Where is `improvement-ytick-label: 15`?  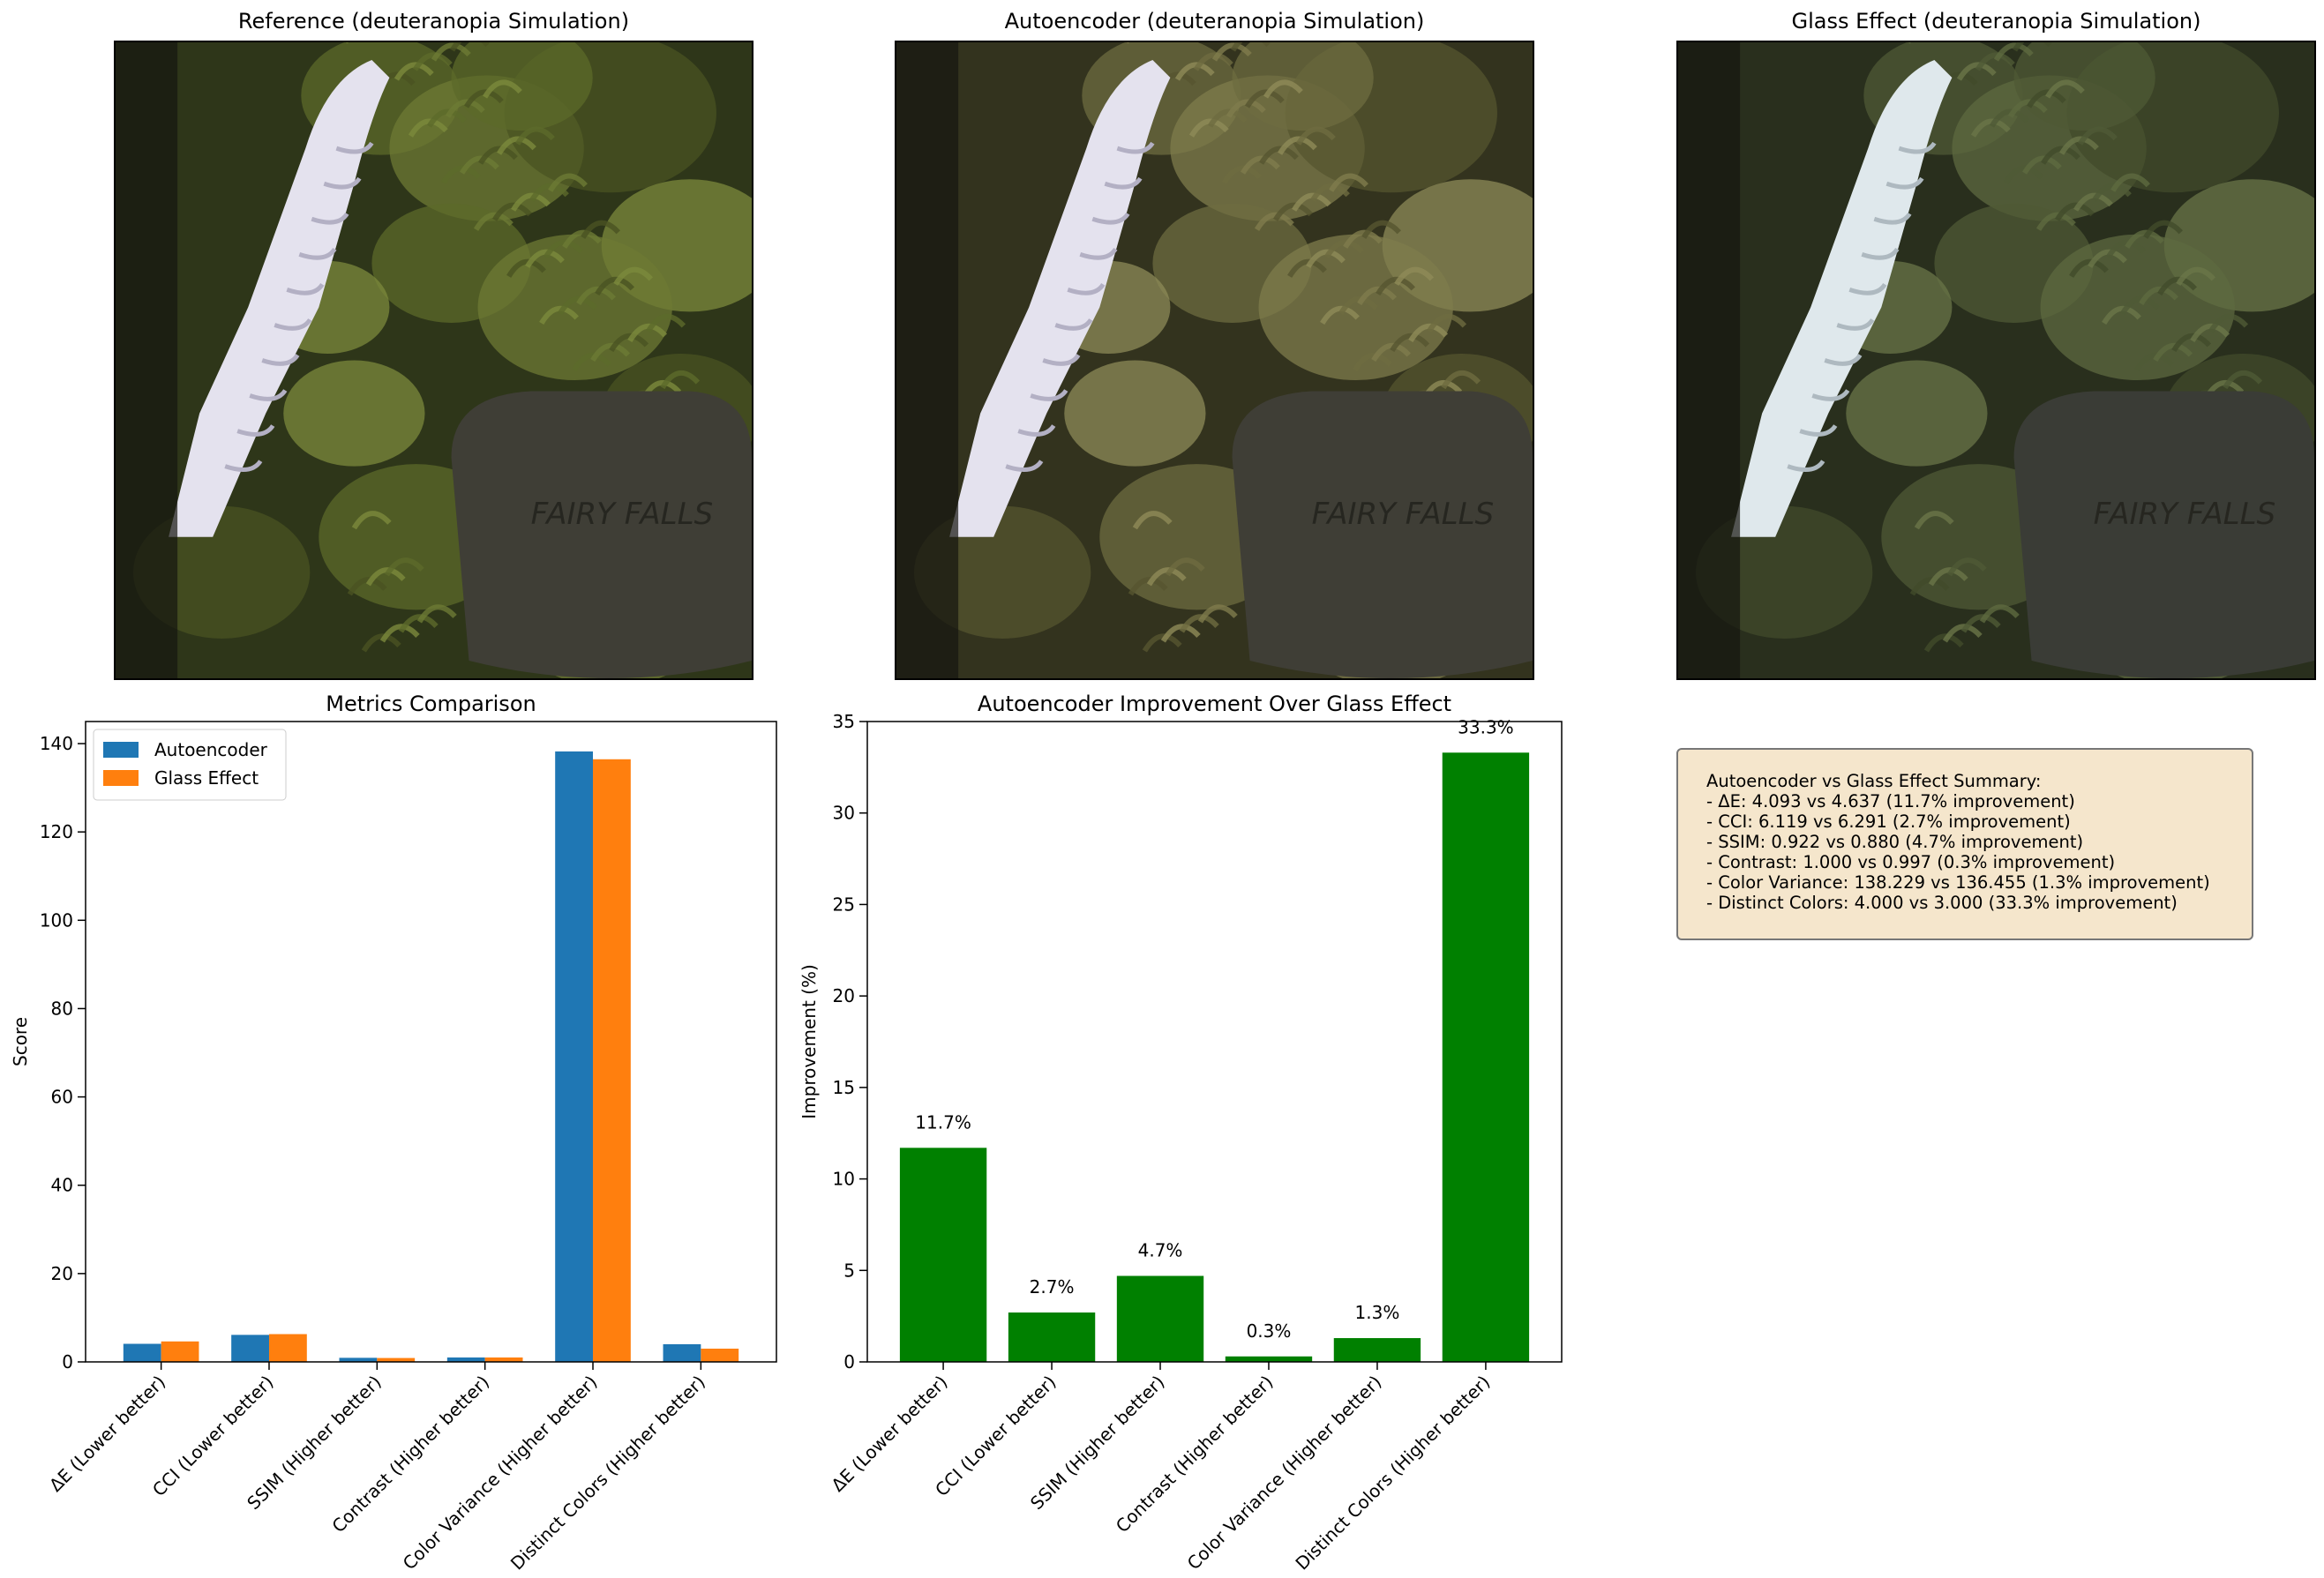 improvement-ytick-label: 15 is located at coordinates (844, 1087).